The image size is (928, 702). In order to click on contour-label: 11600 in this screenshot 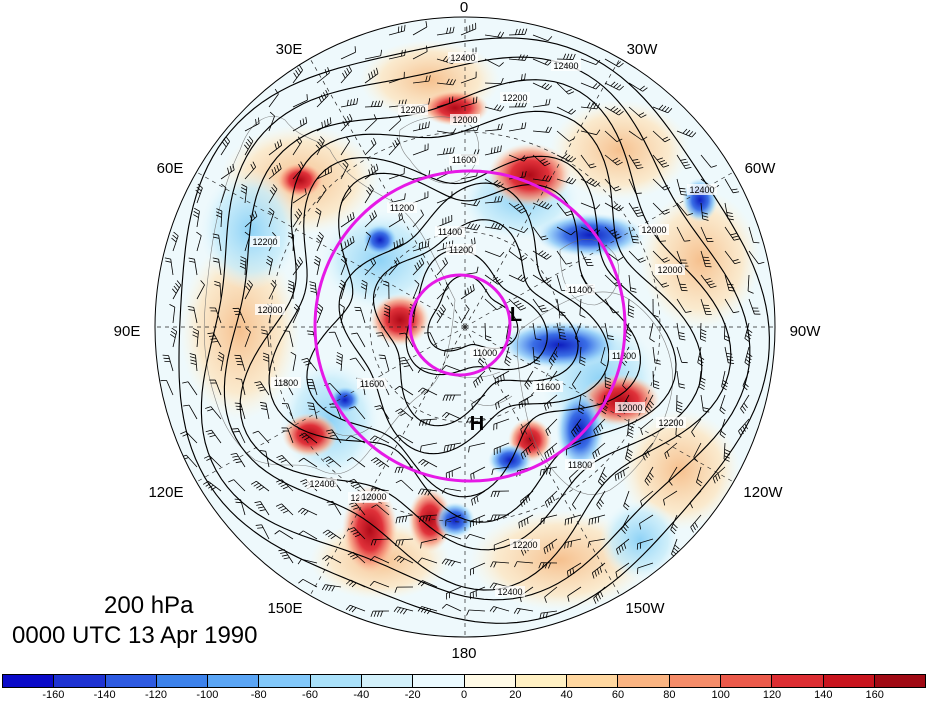, I will do `click(372, 384)`.